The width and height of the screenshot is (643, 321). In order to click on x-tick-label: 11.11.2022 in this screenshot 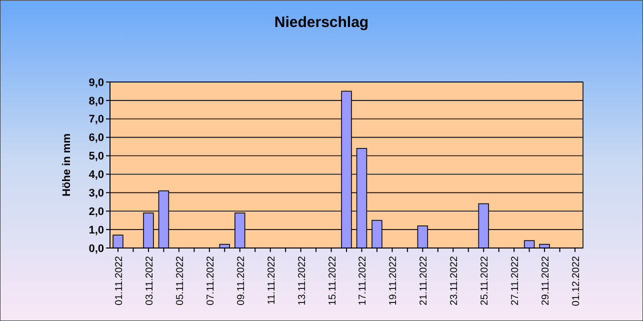, I will do `click(272, 280)`.